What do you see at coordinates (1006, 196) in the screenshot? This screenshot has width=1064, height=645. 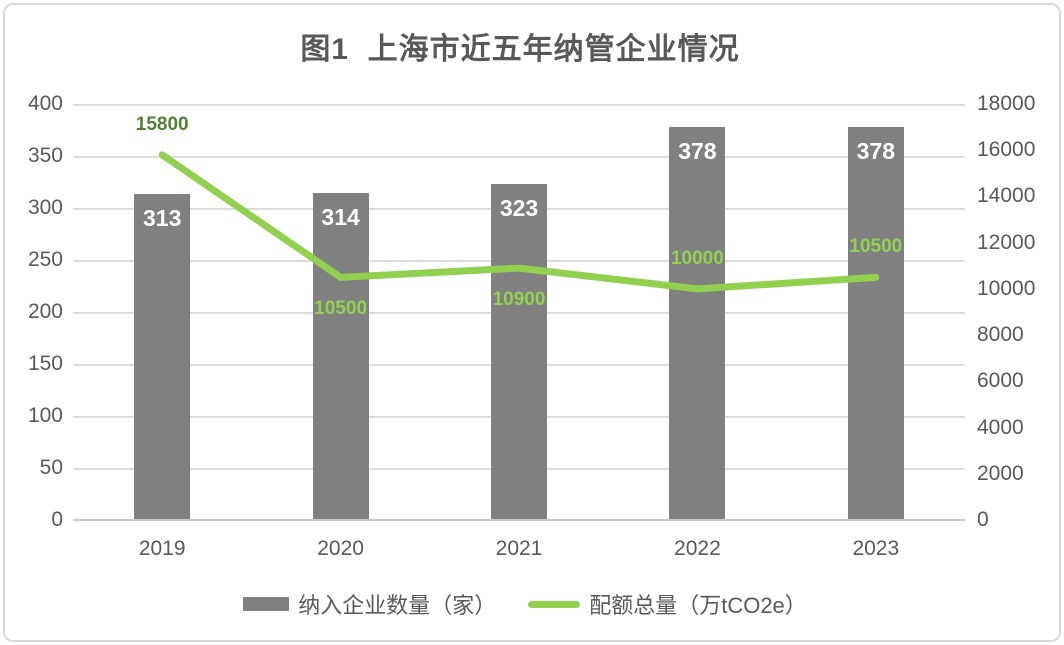 I see `right-axis-tick: 14000` at bounding box center [1006, 196].